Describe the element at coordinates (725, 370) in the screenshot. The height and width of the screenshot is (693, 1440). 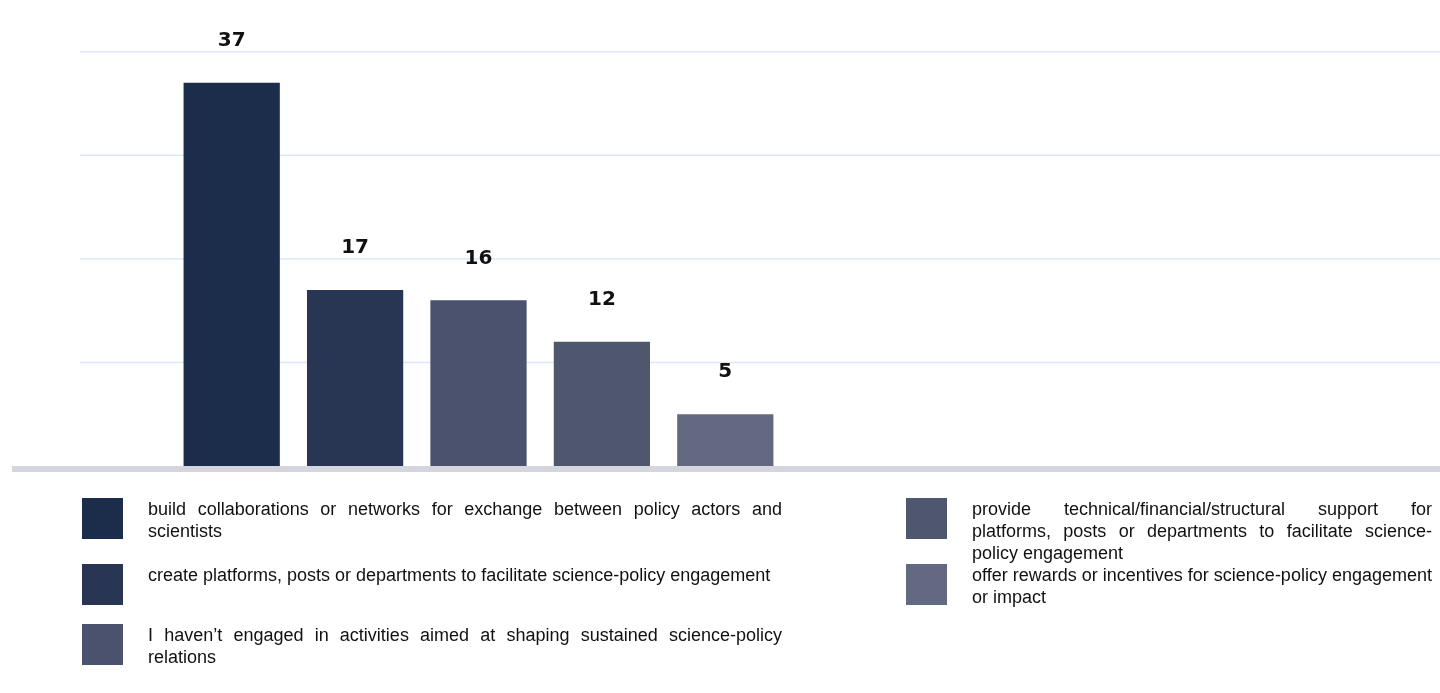
I see `data-label: 5` at that location.